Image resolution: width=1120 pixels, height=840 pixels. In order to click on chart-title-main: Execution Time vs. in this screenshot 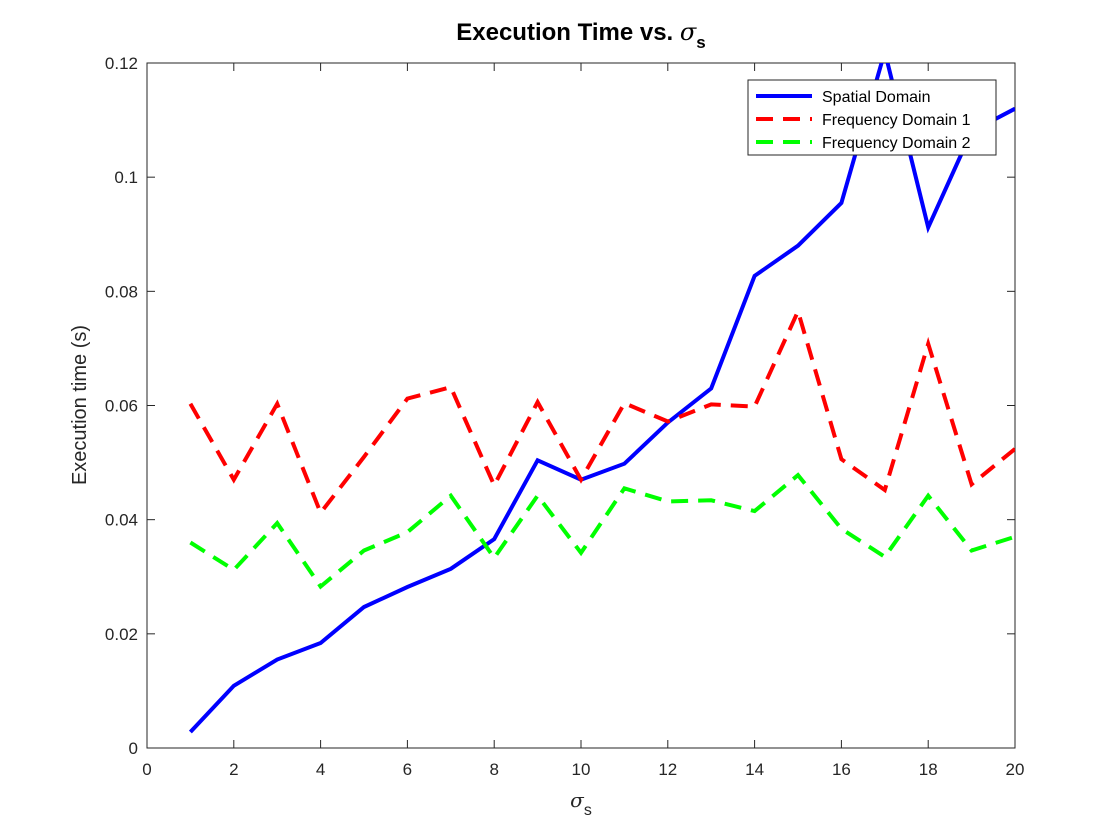, I will do `click(568, 32)`.